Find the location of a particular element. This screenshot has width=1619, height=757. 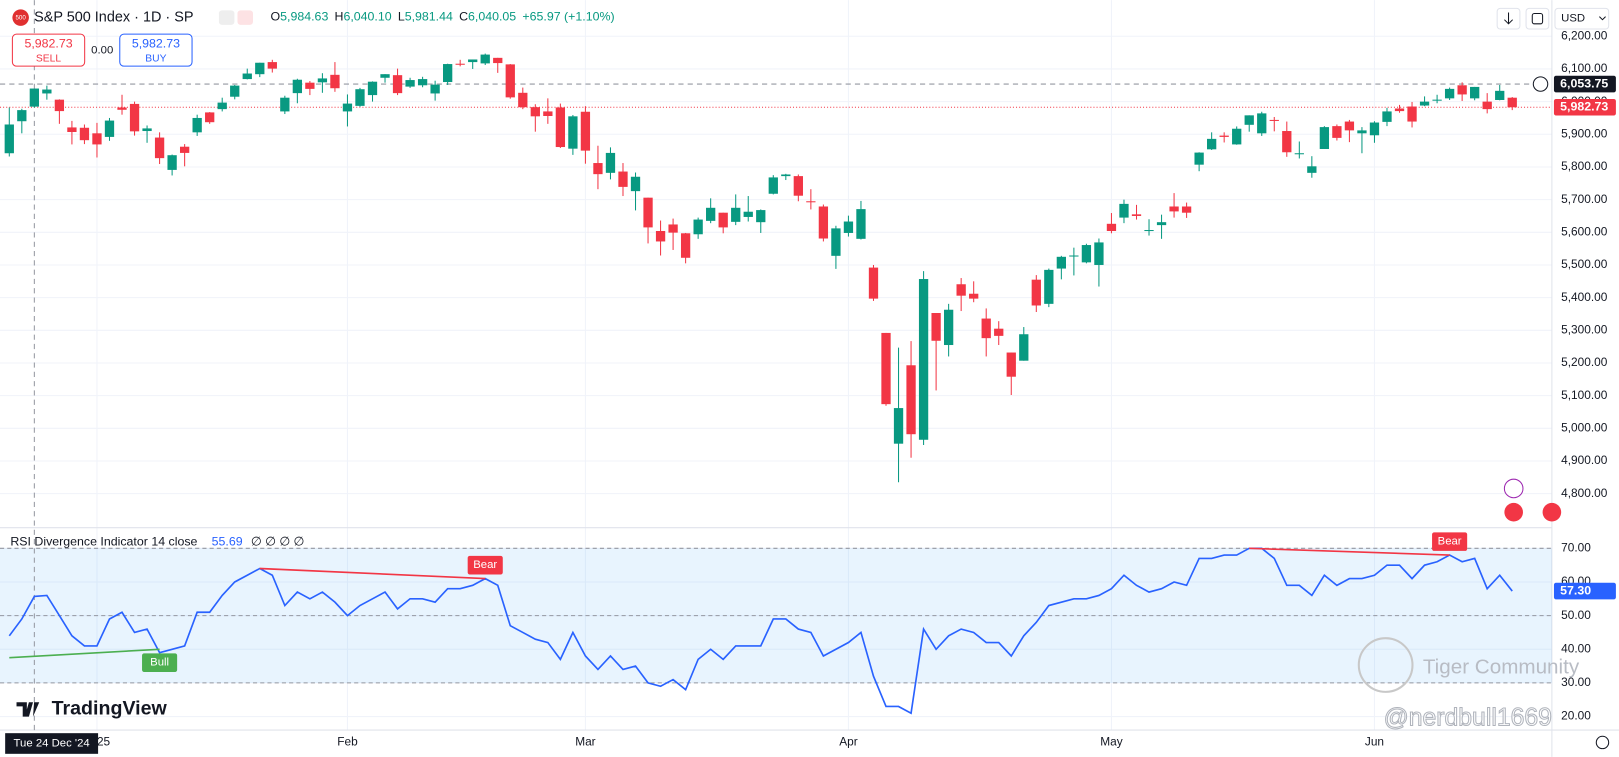

y-tick-label: 5,200.00 is located at coordinates (1584, 362).